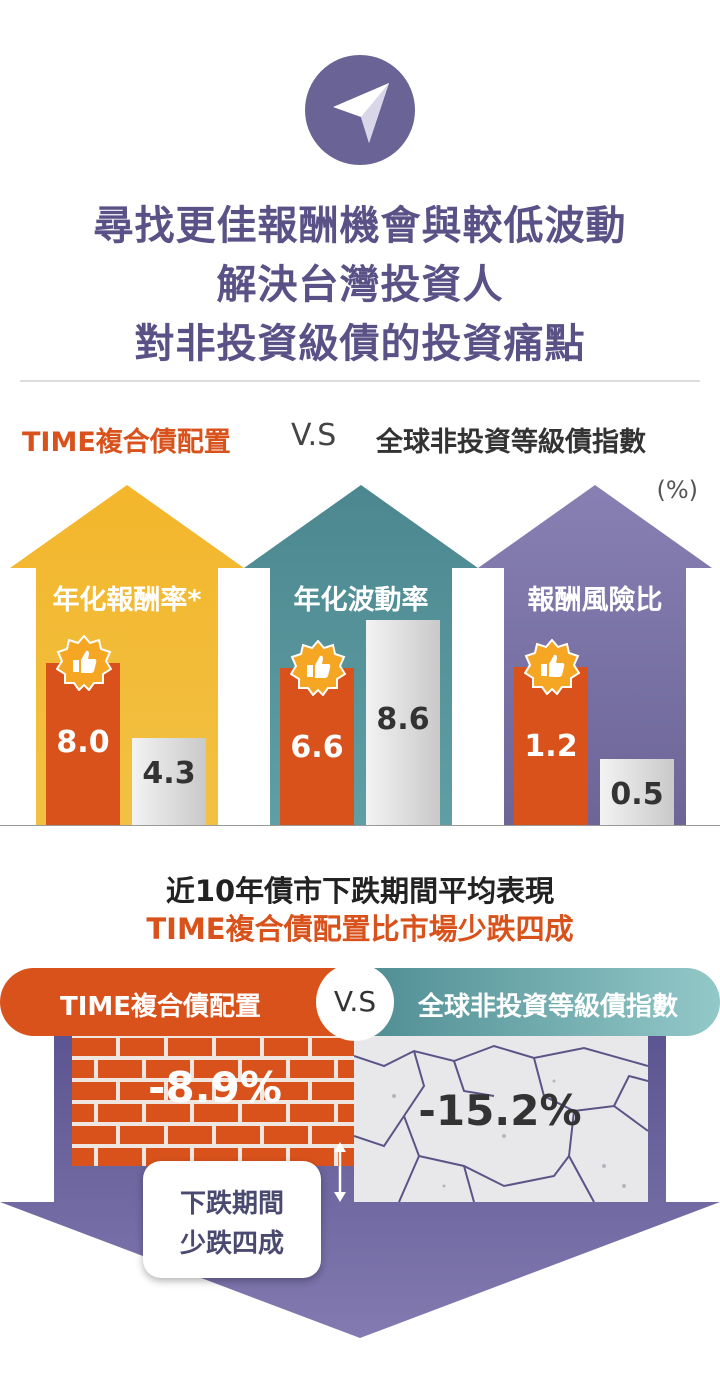 The image size is (720, 1400). What do you see at coordinates (360, 285) in the screenshot?
I see `page-title-line-2: 解決台灣投資人` at bounding box center [360, 285].